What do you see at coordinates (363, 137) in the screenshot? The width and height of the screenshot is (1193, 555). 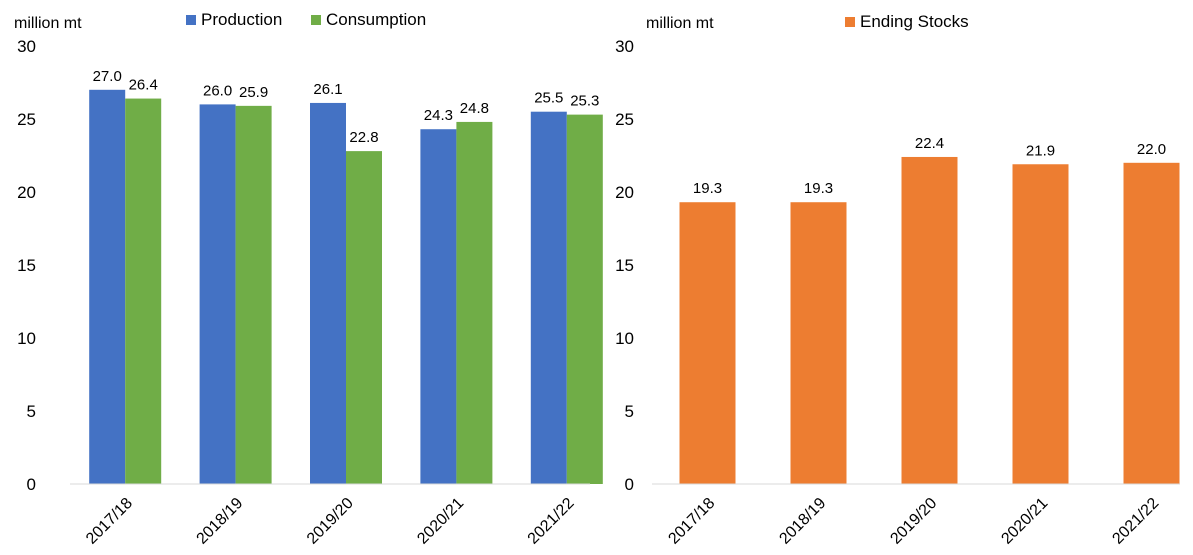 I see `data-label-consumption: 22.8` at bounding box center [363, 137].